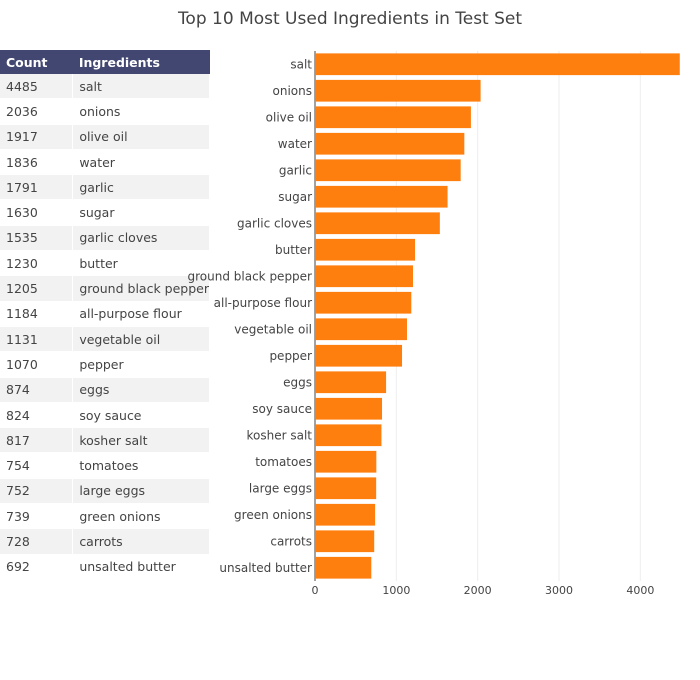 The height and width of the screenshot is (680, 700). What do you see at coordinates (141, 87) in the screenshot?
I see `ingredient-cell: salt` at bounding box center [141, 87].